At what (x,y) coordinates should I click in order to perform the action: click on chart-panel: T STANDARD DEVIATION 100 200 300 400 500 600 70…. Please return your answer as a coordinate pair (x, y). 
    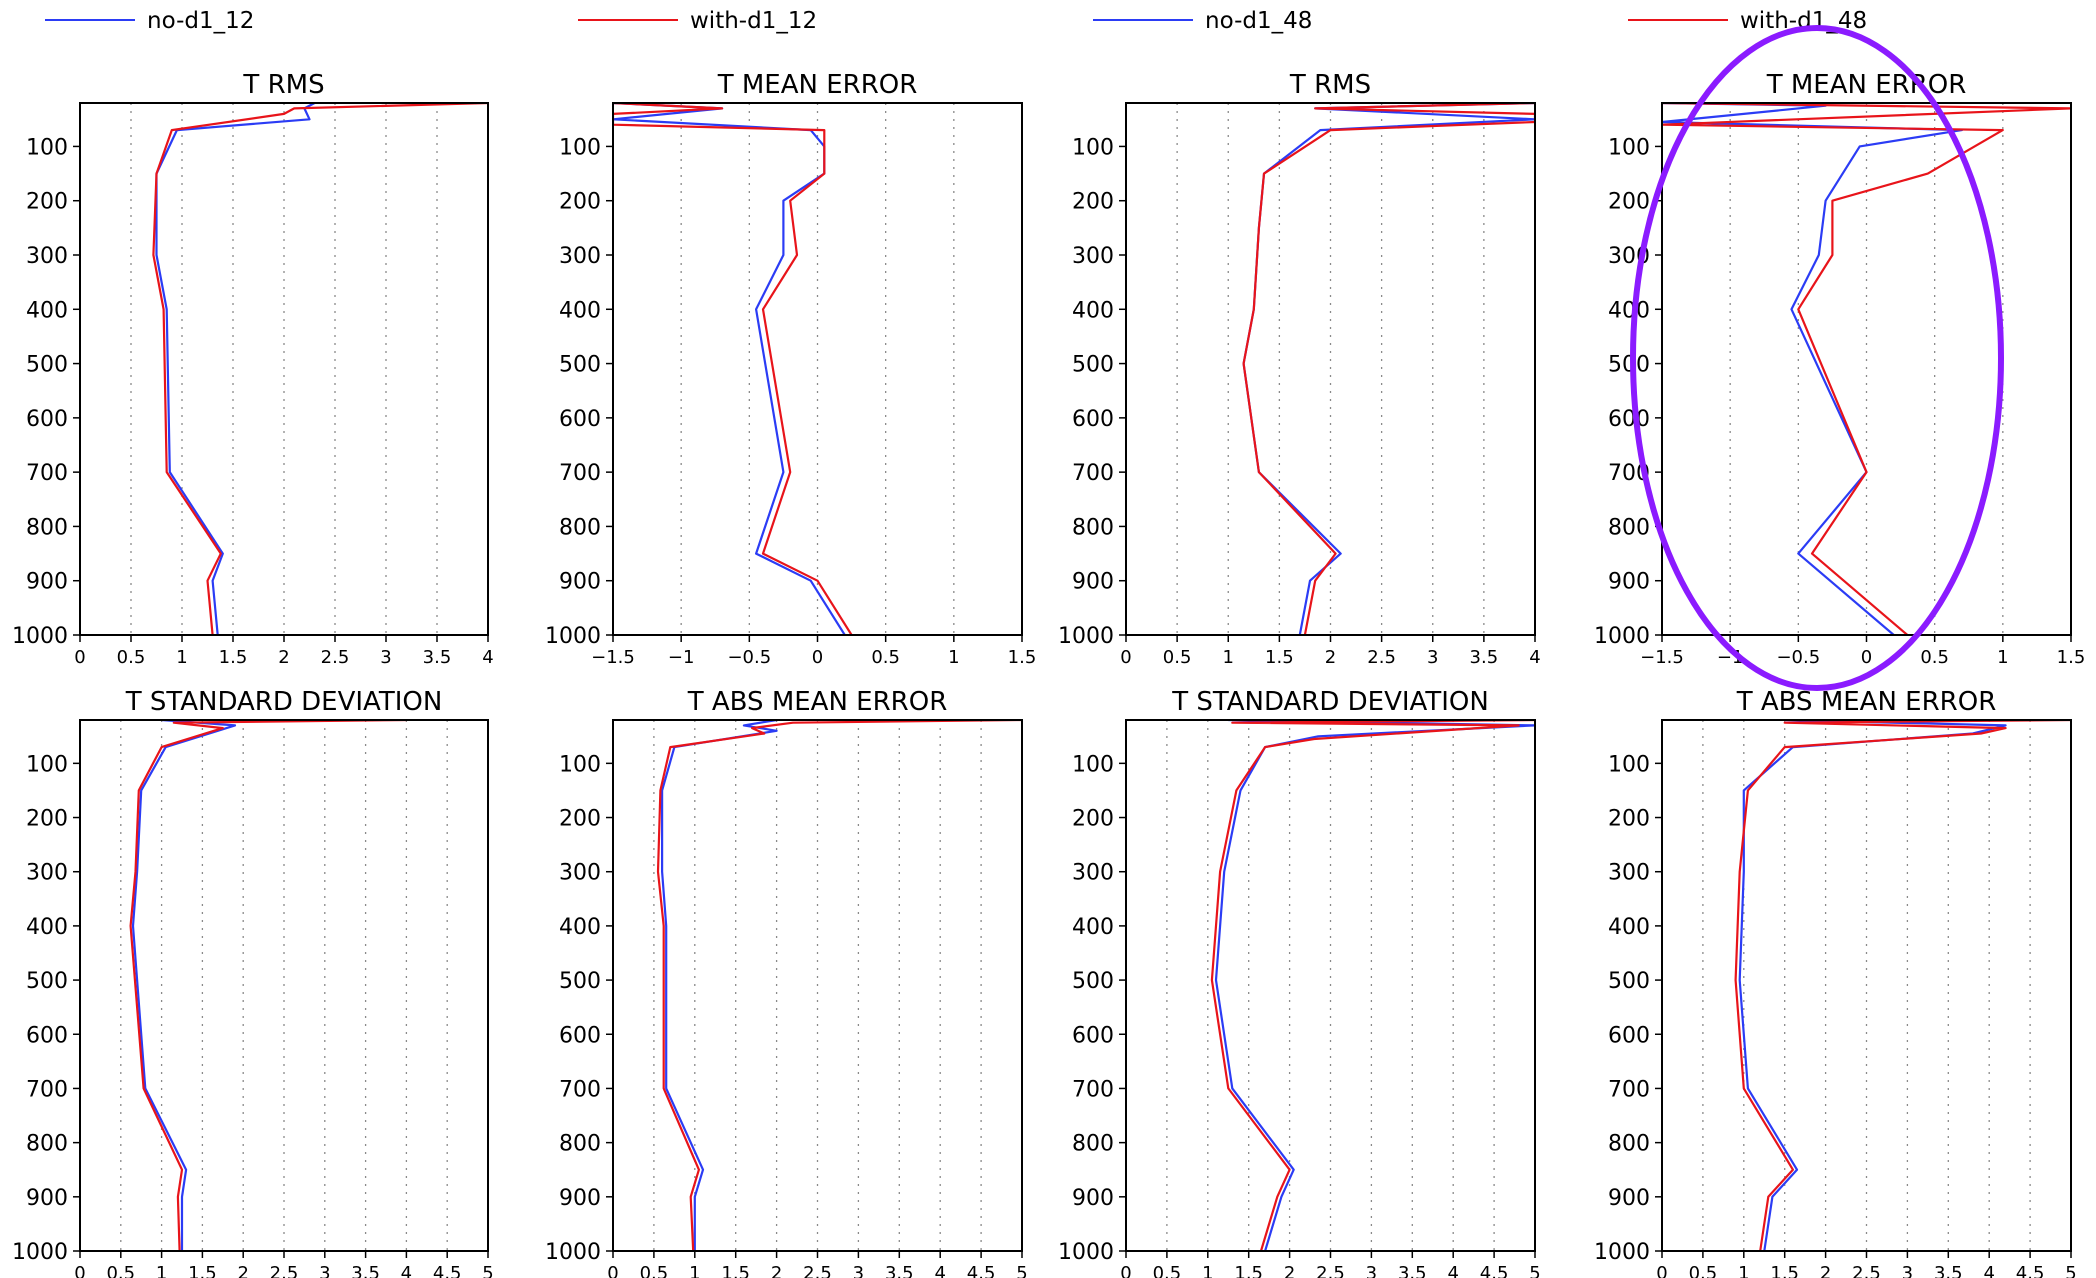
    Looking at the image, I should click on (1299, 982).